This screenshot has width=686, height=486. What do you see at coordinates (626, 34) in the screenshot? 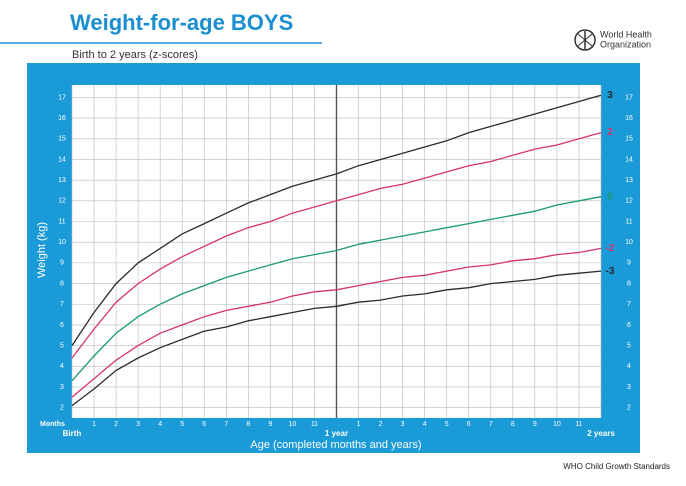
I see `org-name: World Health` at bounding box center [626, 34].